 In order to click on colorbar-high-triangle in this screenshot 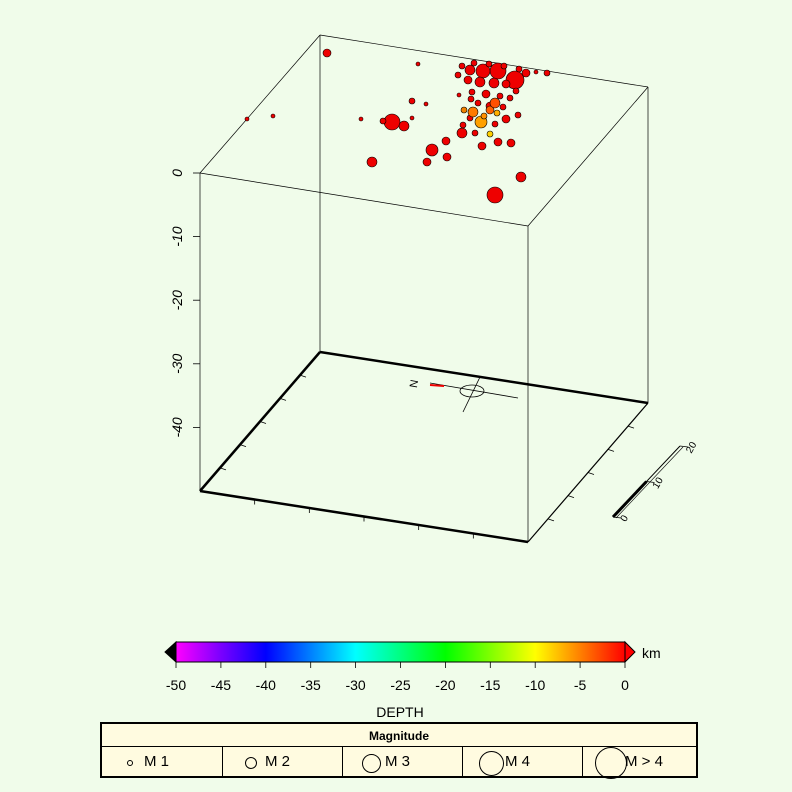, I will do `click(630, 652)`.